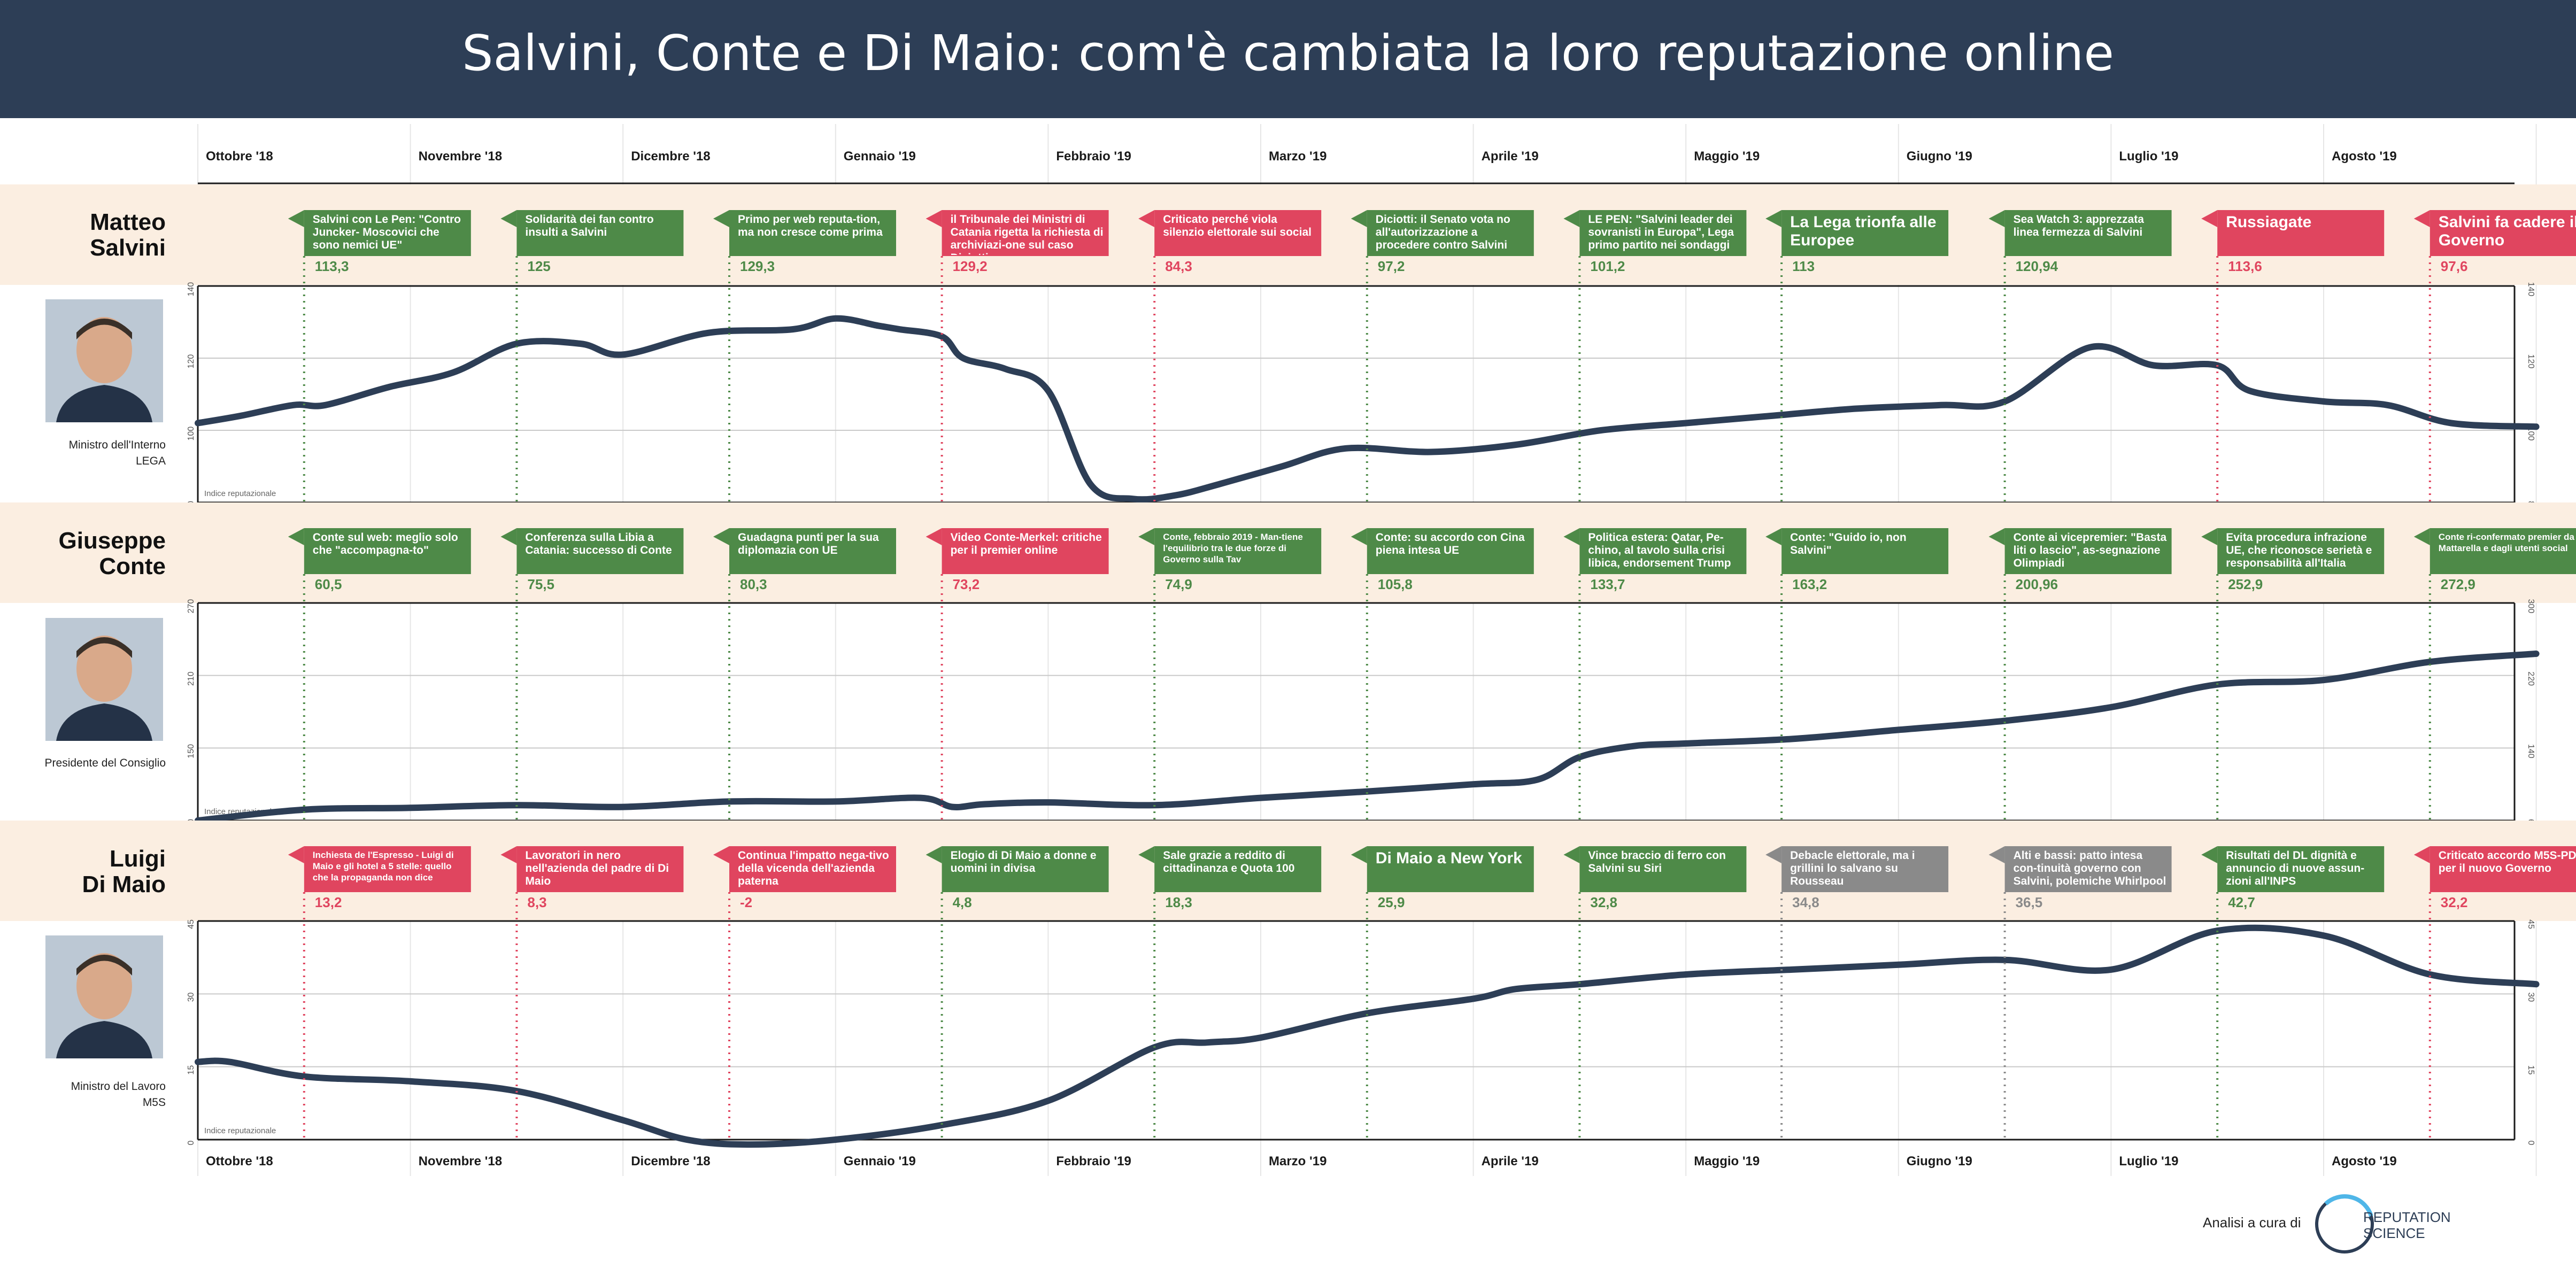  What do you see at coordinates (1178, 584) in the screenshot?
I see `event-value: 74,9` at bounding box center [1178, 584].